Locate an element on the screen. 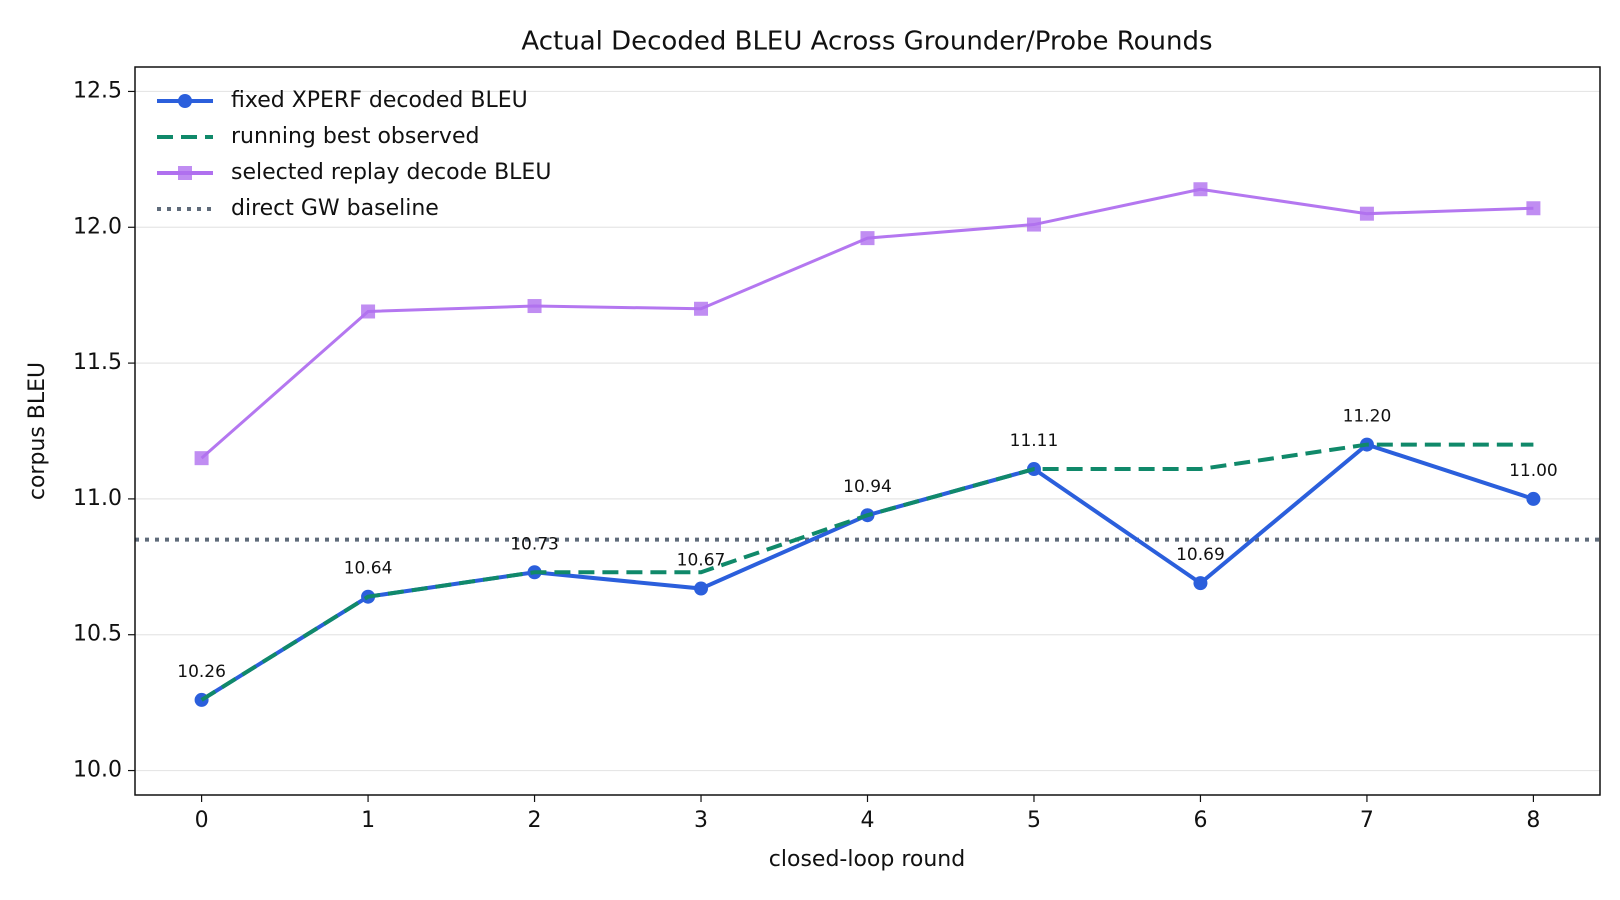 The width and height of the screenshot is (1620, 900). x-tick-label: 7 is located at coordinates (1367, 820).